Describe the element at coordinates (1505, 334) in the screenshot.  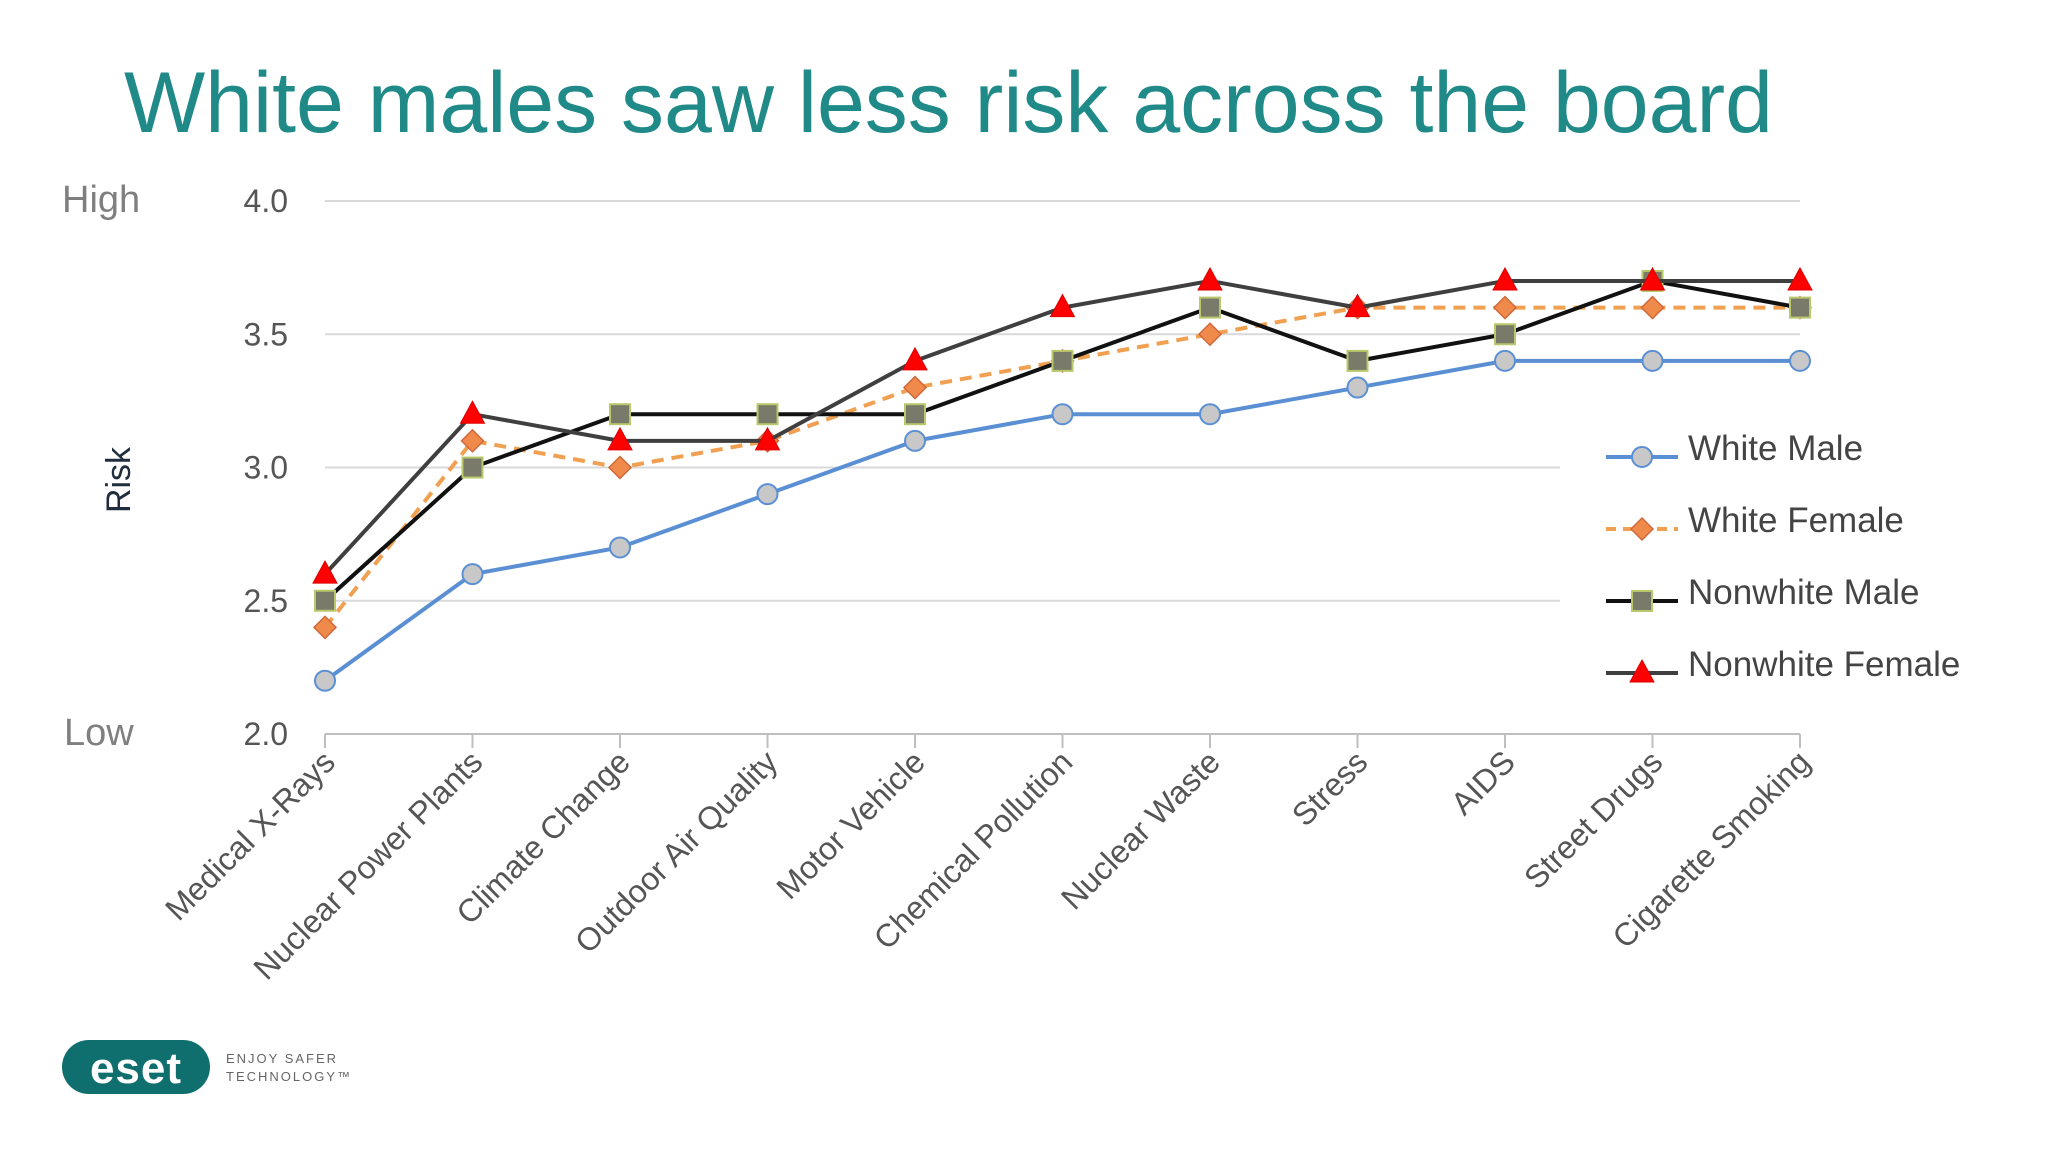
I see `point-nonwhite-male-aids` at that location.